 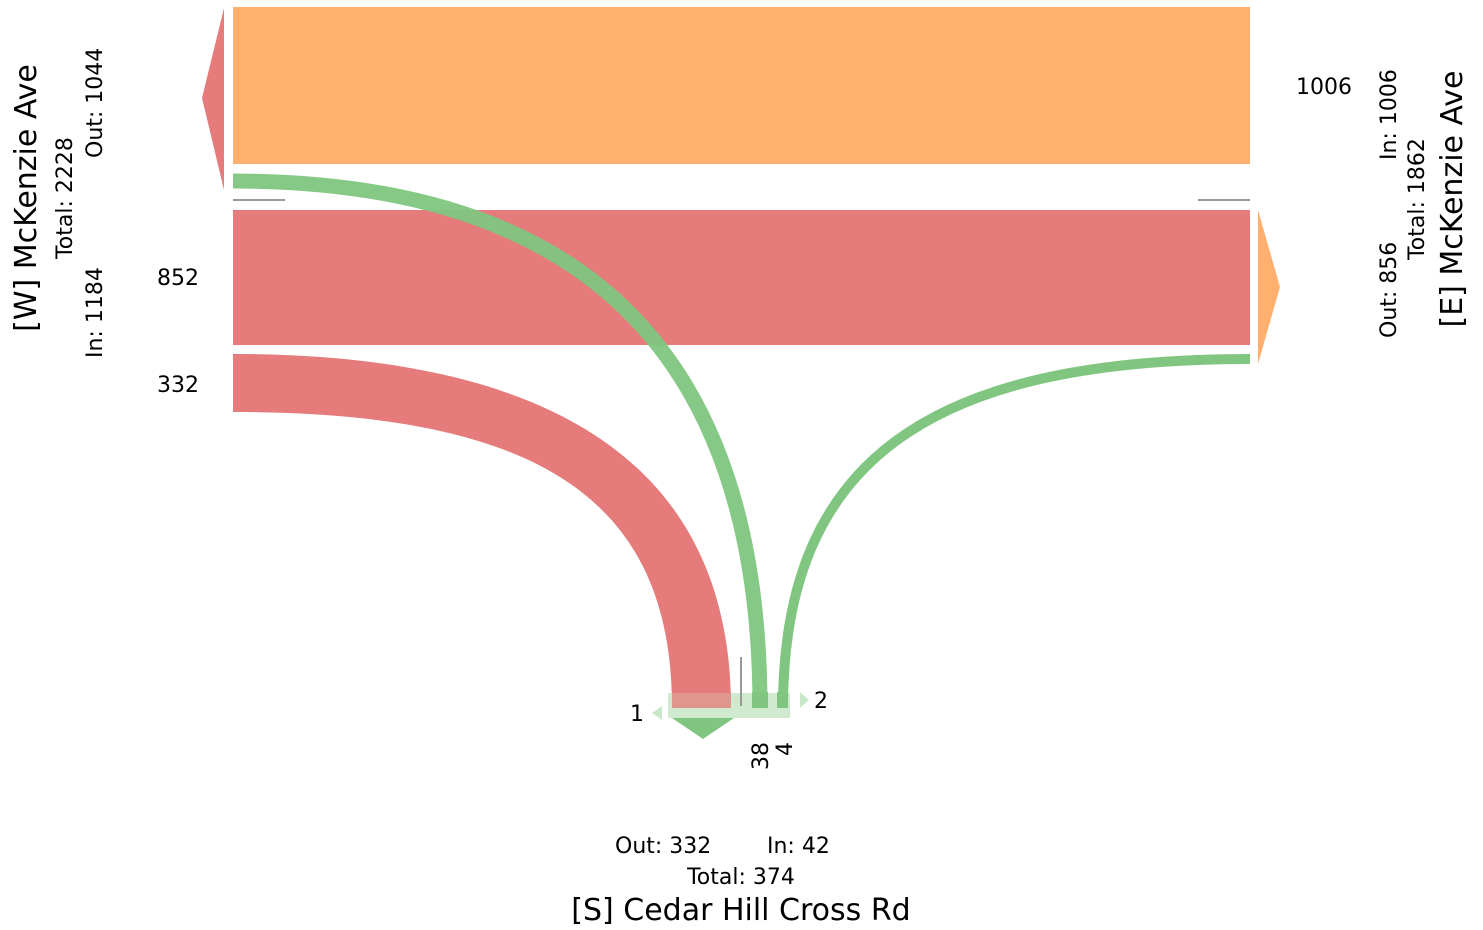 I want to click on flow-band-west-to-south, so click(x=482, y=531).